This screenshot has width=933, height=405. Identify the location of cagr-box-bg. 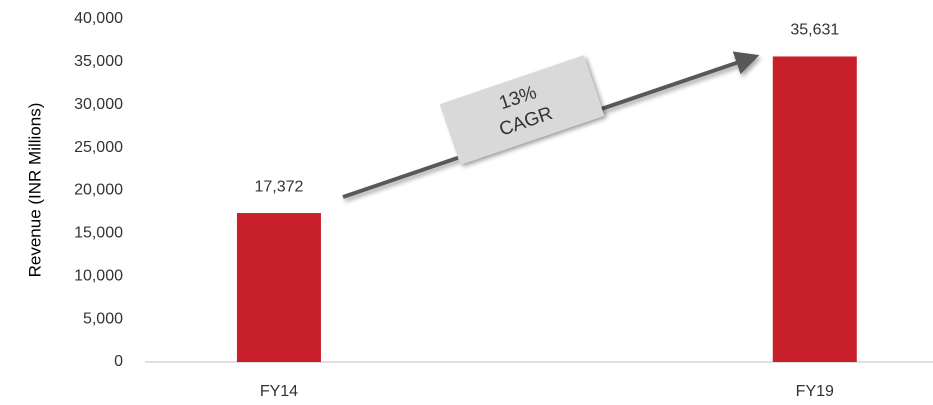
(522, 110).